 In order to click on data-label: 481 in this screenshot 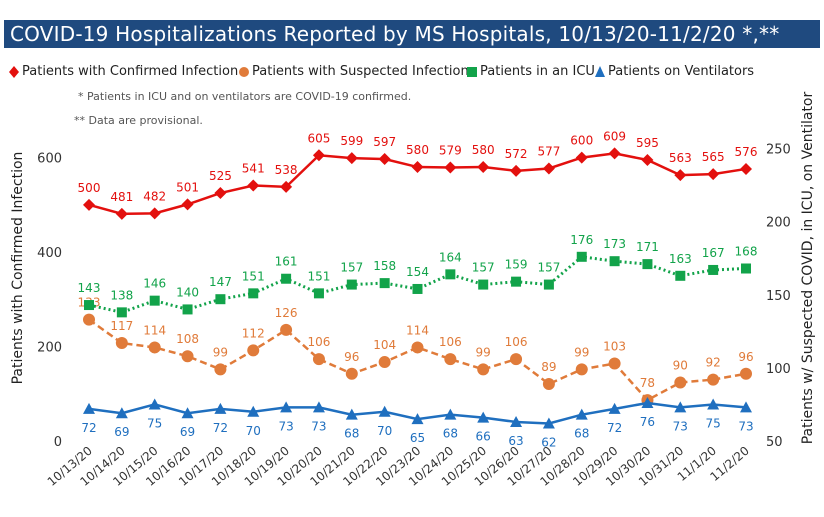, I will do `click(121, 197)`.